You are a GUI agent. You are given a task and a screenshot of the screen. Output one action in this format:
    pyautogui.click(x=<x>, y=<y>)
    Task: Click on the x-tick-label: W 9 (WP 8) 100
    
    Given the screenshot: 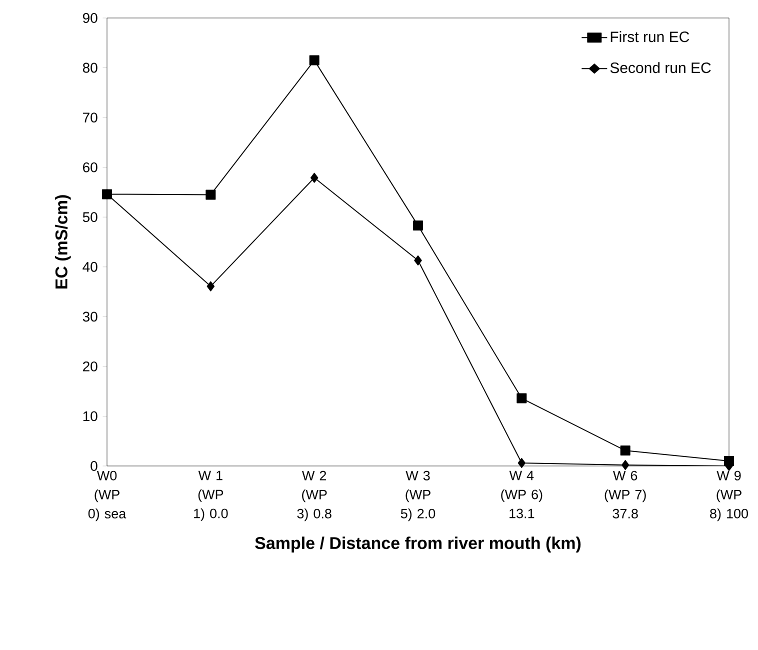 What is the action you would take?
    pyautogui.click(x=729, y=496)
    